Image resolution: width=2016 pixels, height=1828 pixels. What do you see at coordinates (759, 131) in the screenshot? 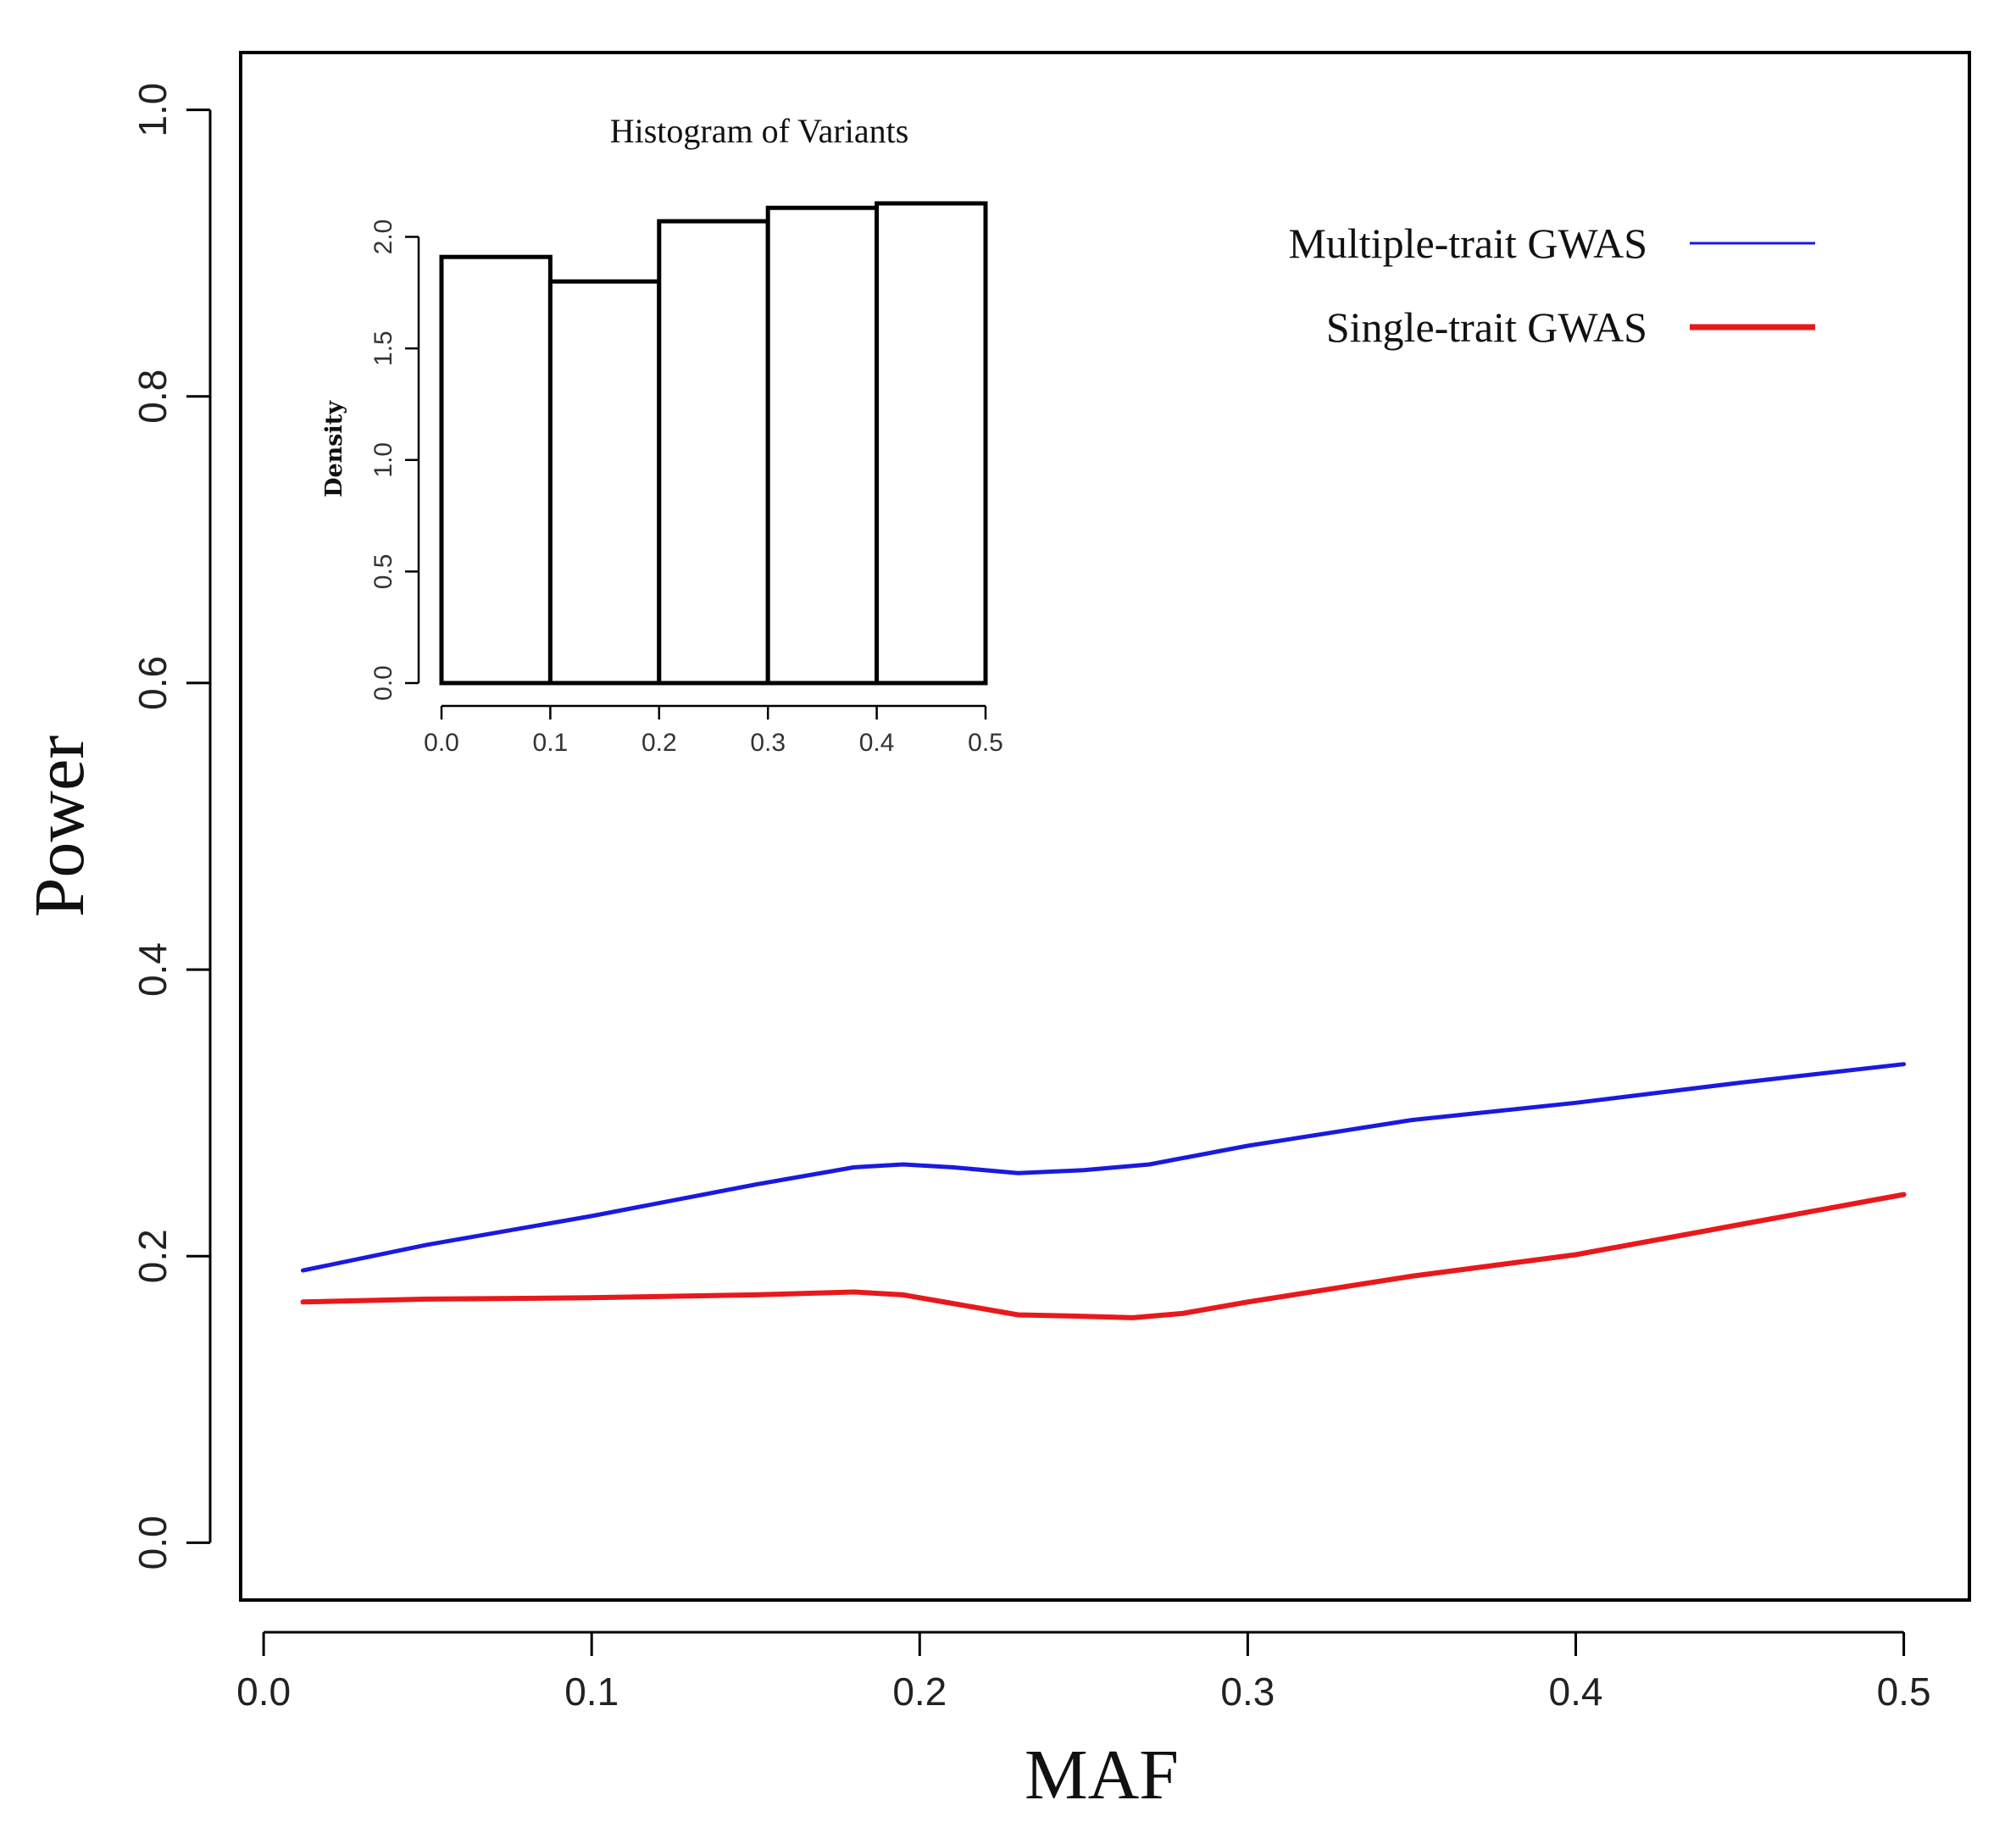
I see `inset-title: Histogram of Variants` at bounding box center [759, 131].